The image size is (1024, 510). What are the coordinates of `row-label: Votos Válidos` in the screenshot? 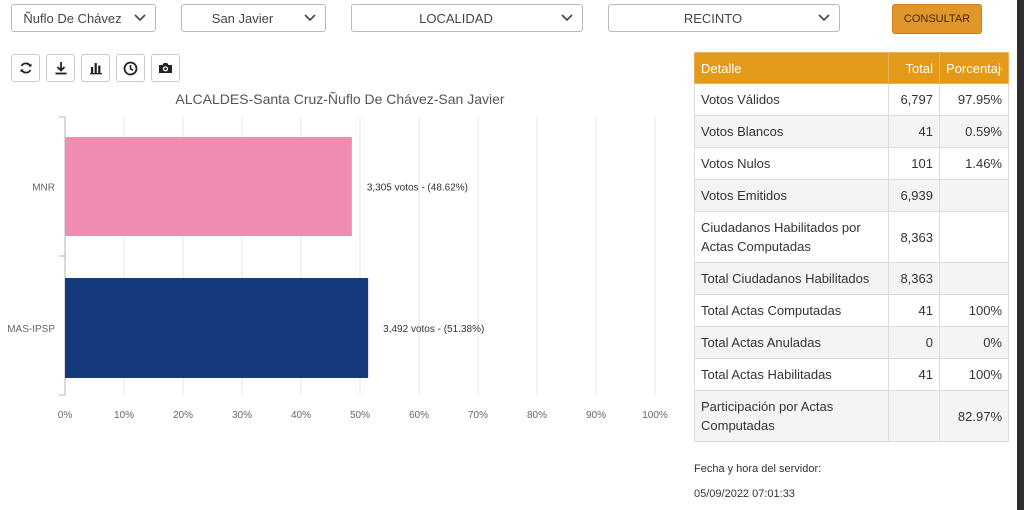 It's located at (791, 99).